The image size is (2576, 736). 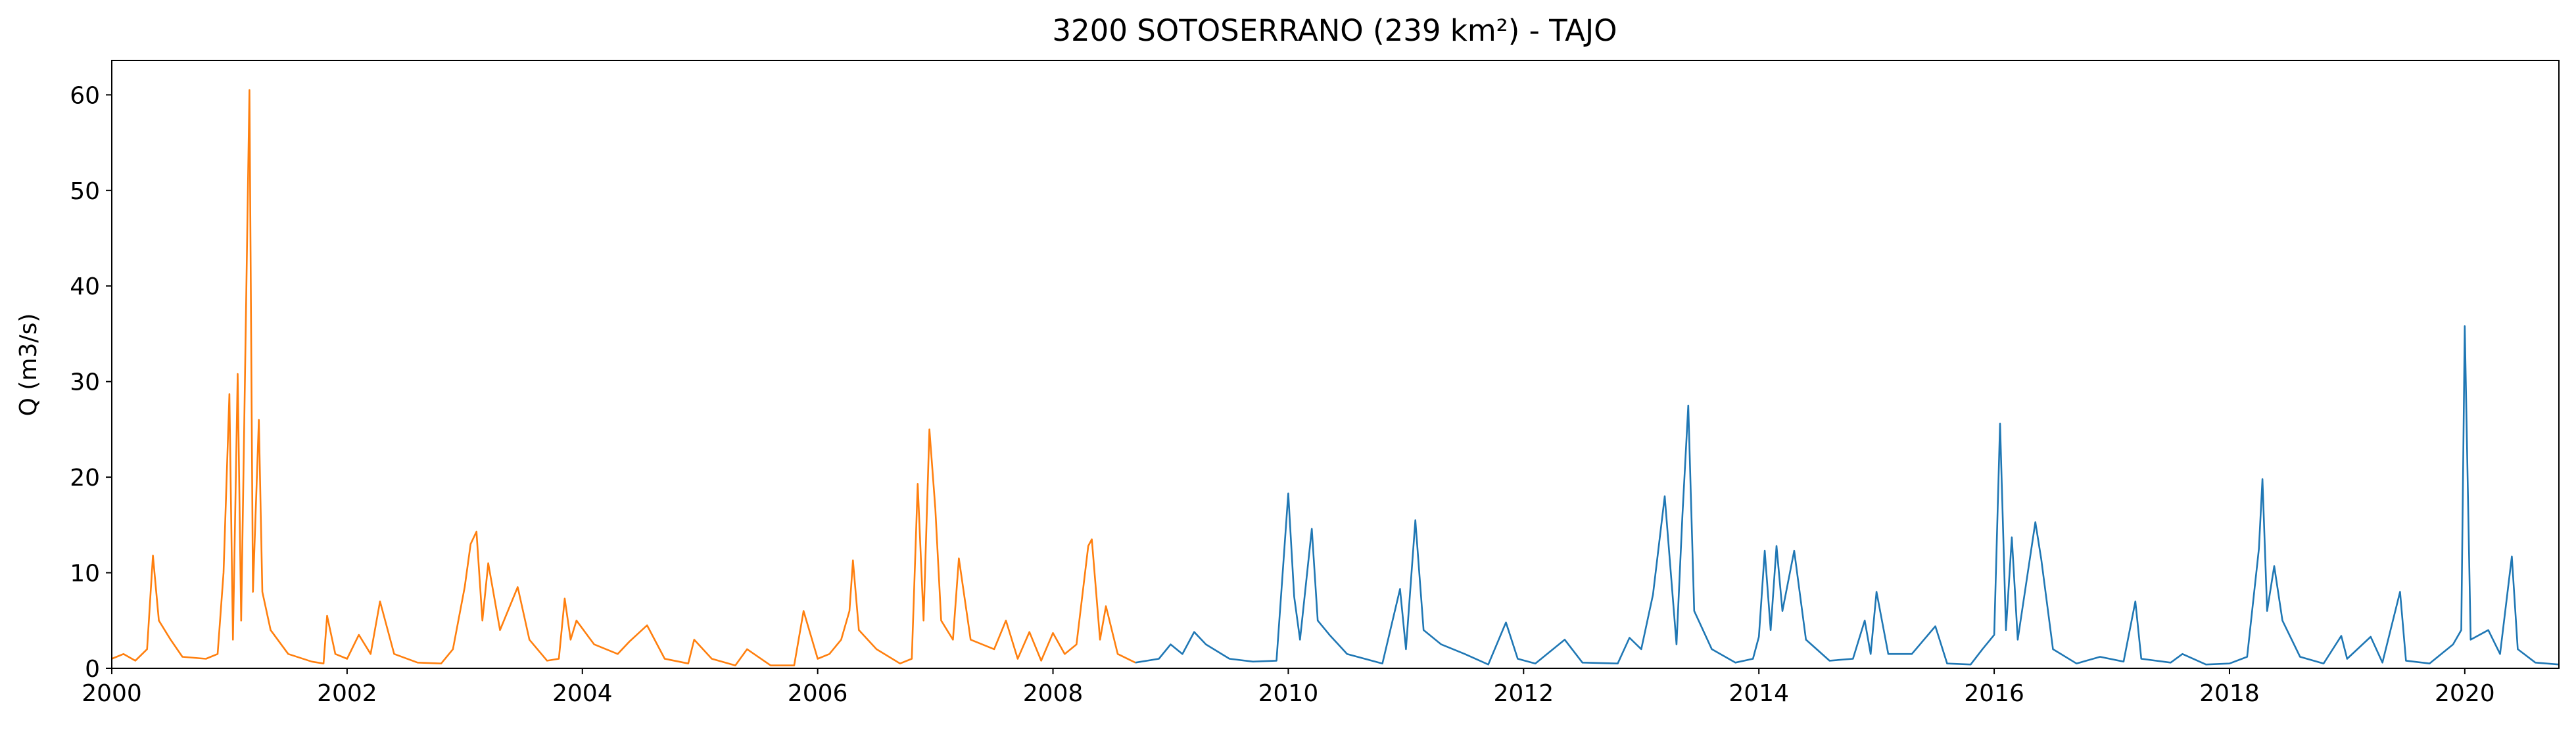 What do you see at coordinates (85, 382) in the screenshot?
I see `y-tick-label: 30` at bounding box center [85, 382].